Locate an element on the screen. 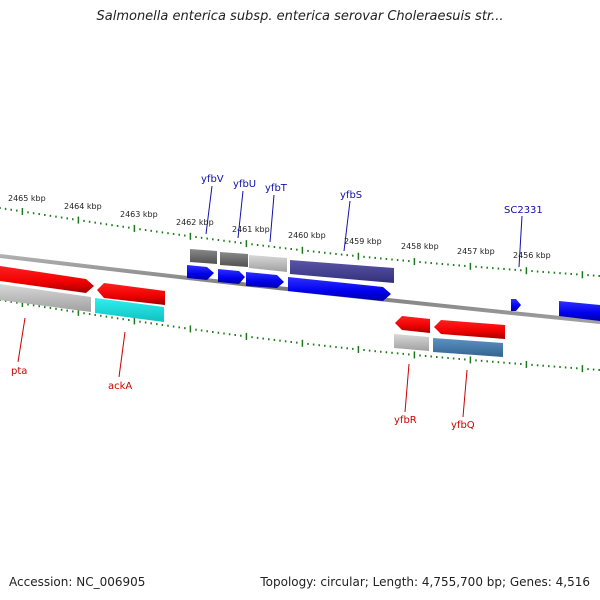 This screenshot has width=600, height=600. gene-yfbV-arrow is located at coordinates (200, 272).